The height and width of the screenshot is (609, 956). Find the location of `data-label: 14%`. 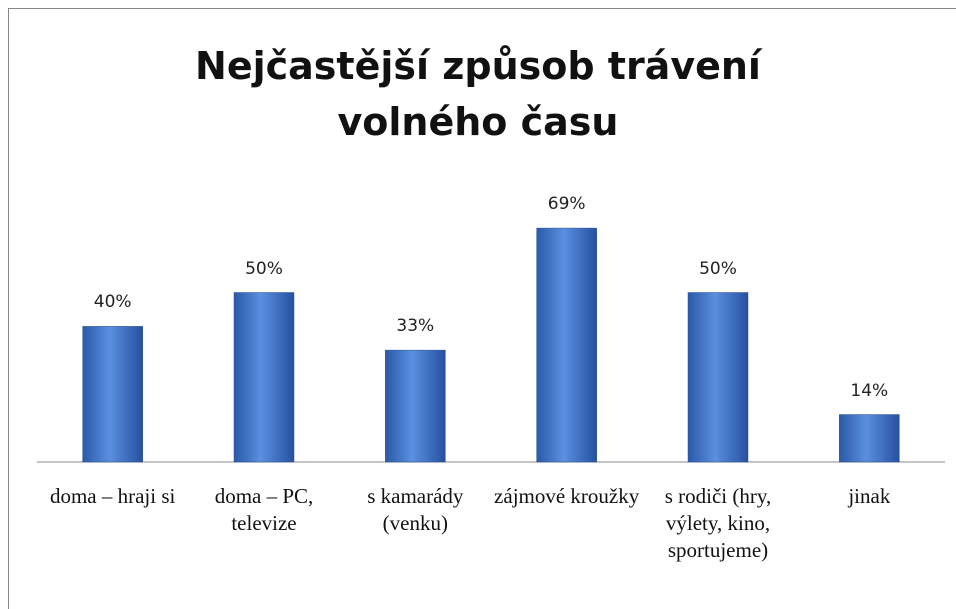

data-label: 14% is located at coordinates (869, 390).